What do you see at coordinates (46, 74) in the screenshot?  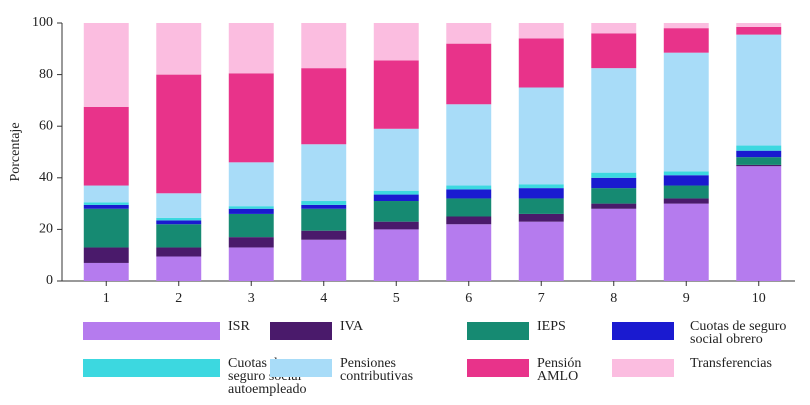 I see `y-tick-label: 80` at bounding box center [46, 74].